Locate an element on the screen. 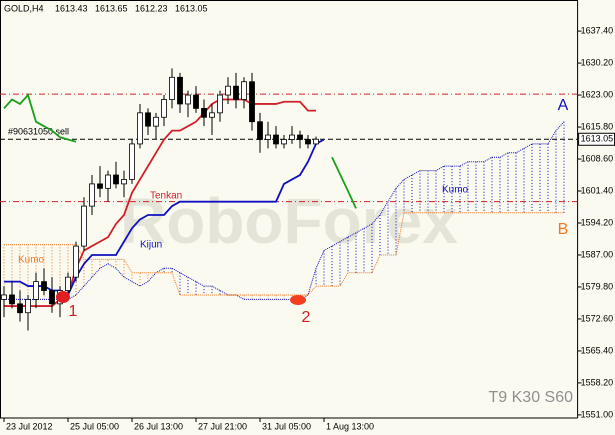 The height and width of the screenshot is (435, 615). y-tick-label: 1594.20 is located at coordinates (597, 222).